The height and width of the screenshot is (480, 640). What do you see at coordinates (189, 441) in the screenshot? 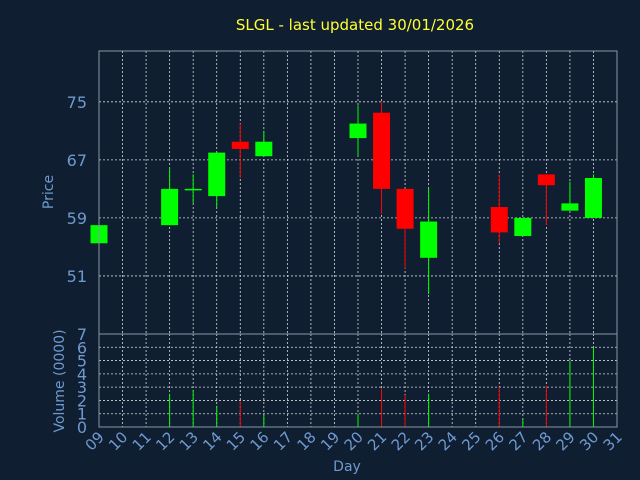
I see `x-tick-label: 13` at bounding box center [189, 441].